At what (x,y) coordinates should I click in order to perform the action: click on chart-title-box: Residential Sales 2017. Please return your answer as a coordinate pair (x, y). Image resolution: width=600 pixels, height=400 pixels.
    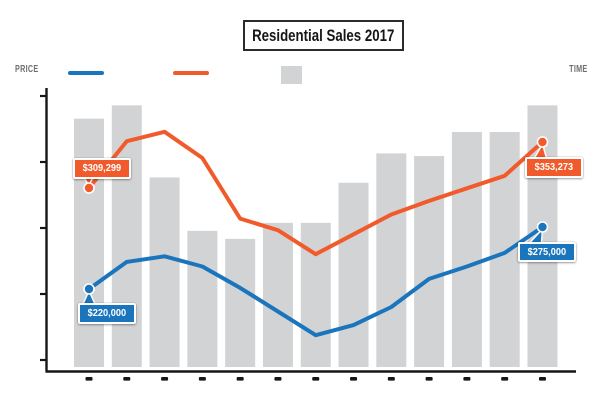
    Looking at the image, I should click on (323, 35).